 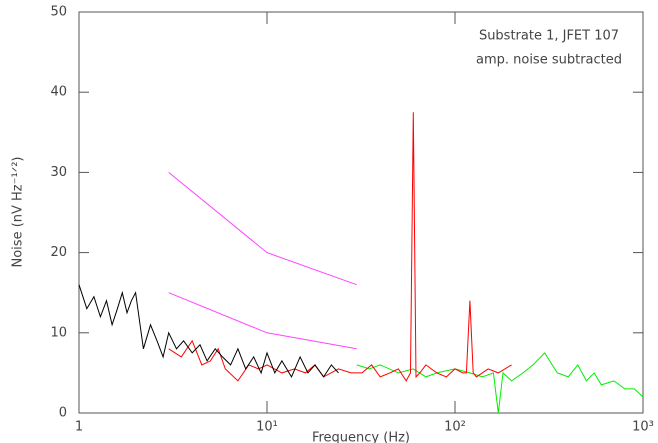 What do you see at coordinates (58, 12) in the screenshot?
I see `y-tick-label: 50` at bounding box center [58, 12].